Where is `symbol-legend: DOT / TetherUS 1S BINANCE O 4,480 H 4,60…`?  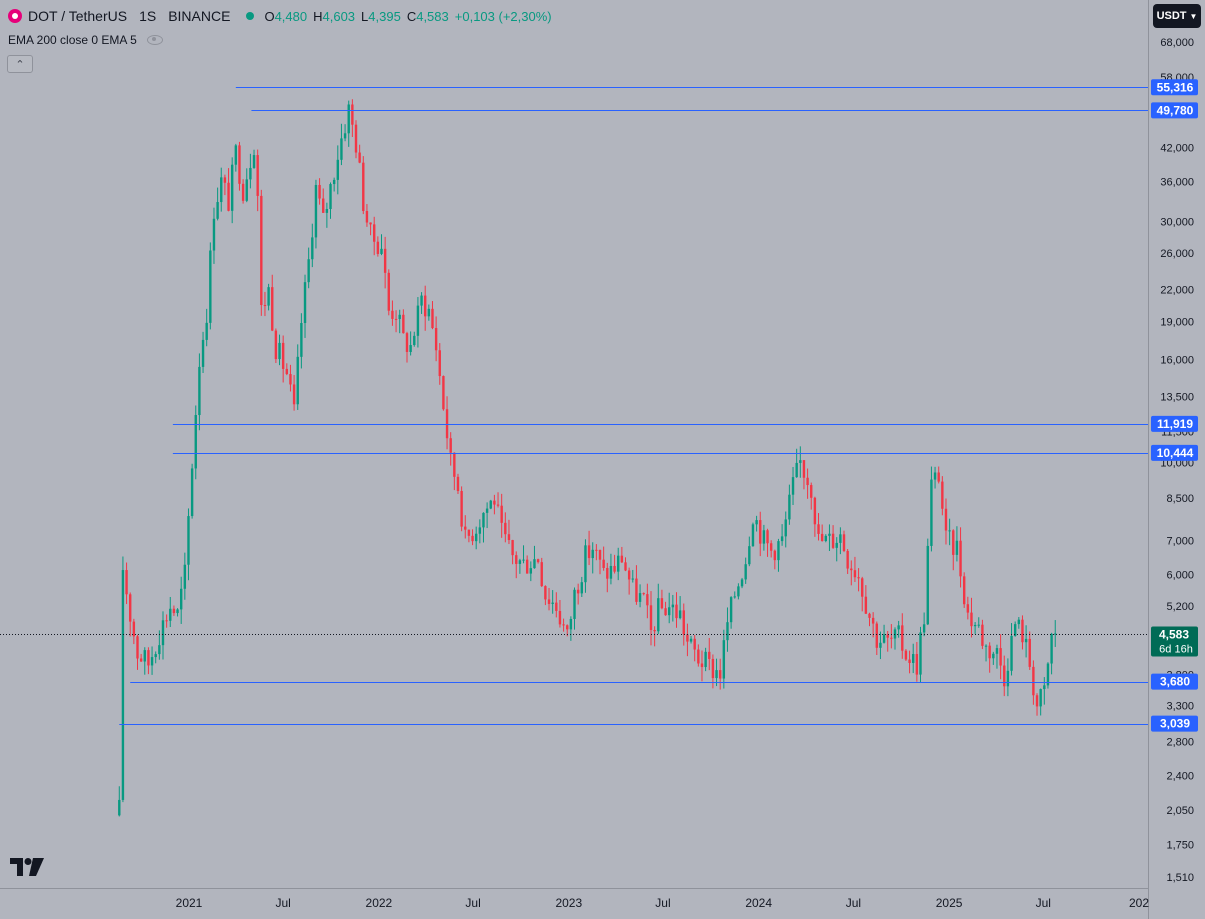
symbol-legend: DOT / TetherUS 1S BINANCE O 4,480 H 4,60… is located at coordinates (283, 16).